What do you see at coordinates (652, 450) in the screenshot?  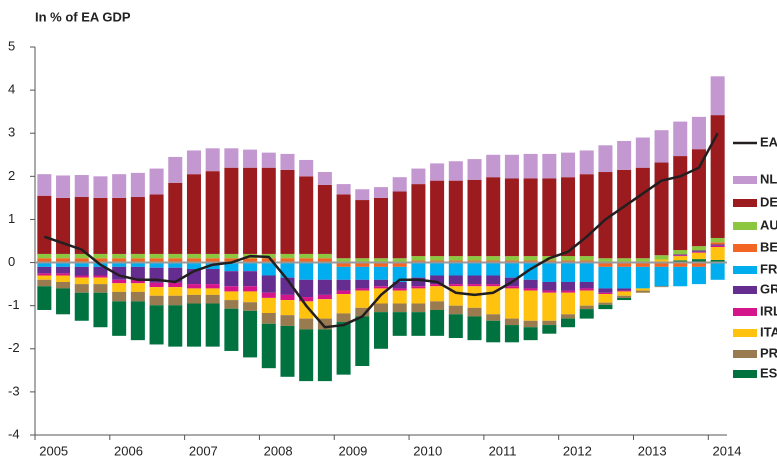 I see `x-tick-label: 2013` at bounding box center [652, 450].